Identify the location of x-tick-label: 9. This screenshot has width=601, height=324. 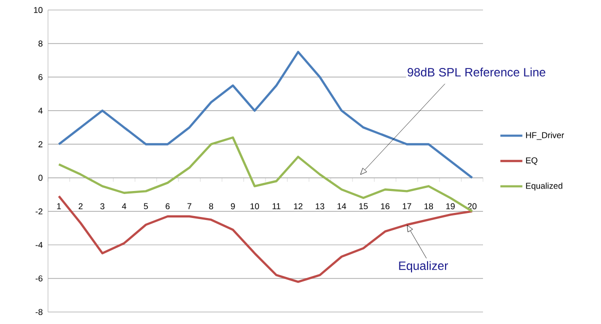
(232, 206).